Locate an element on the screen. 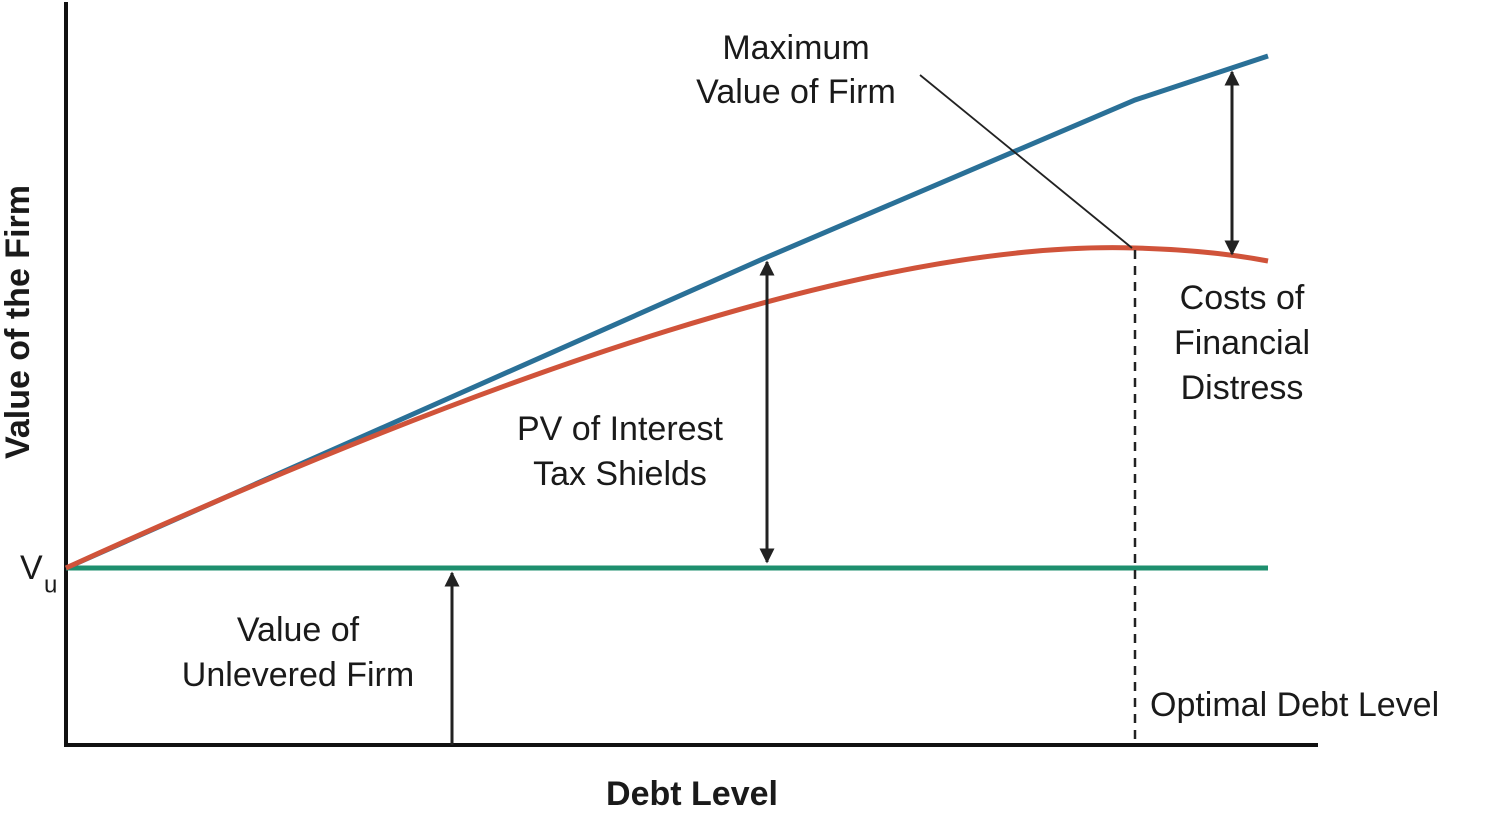 This screenshot has height=824, width=1487. annotation: Optimal Debt Level is located at coordinates (1294, 705).